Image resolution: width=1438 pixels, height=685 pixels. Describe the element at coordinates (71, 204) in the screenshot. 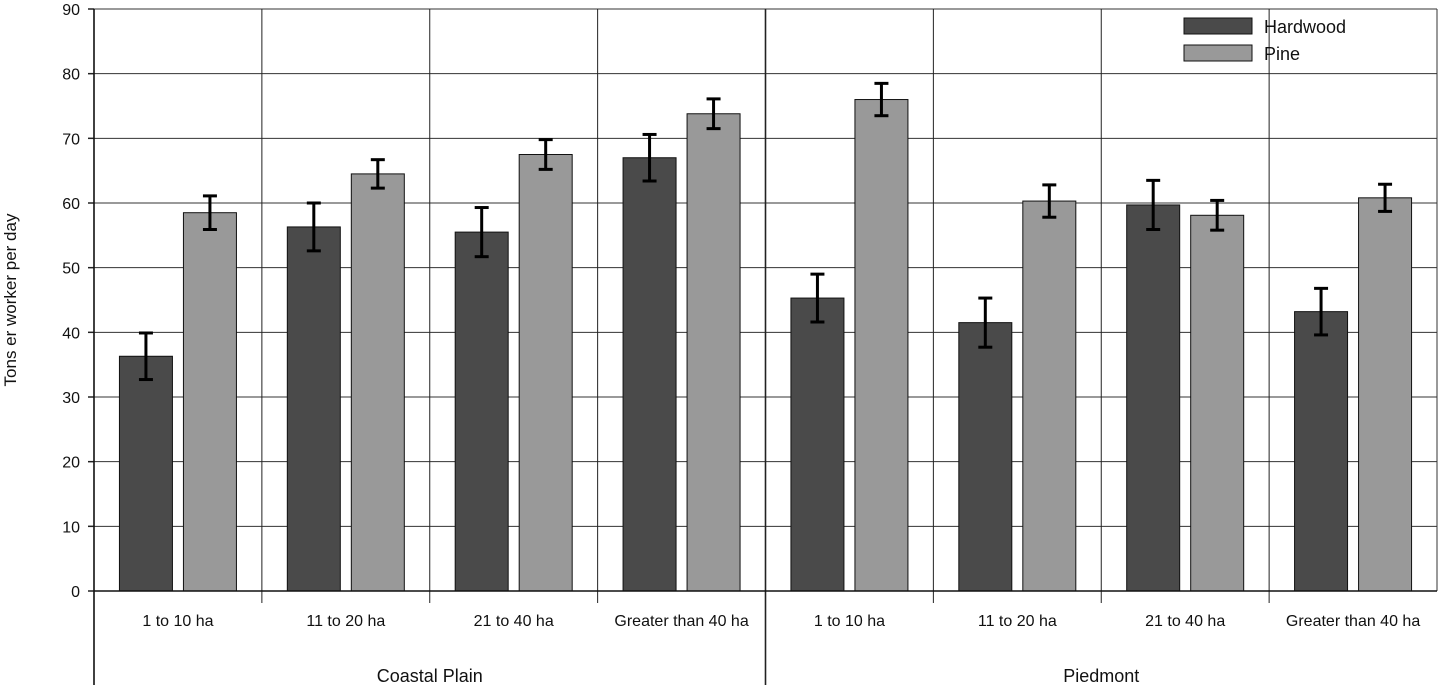

I see `y-tick-label: 60` at that location.